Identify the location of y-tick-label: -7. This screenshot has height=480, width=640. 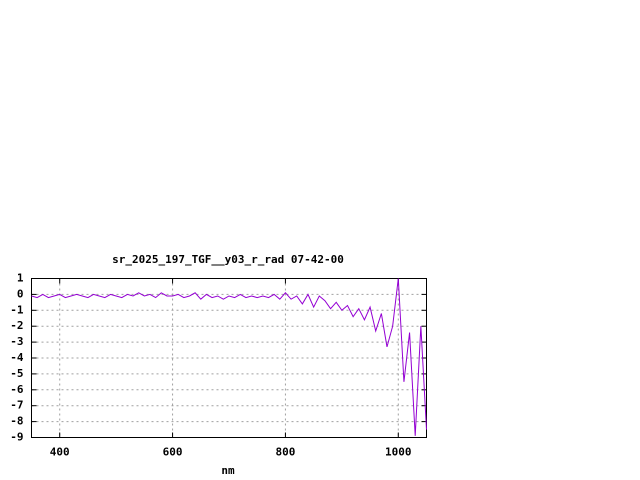
(16, 405).